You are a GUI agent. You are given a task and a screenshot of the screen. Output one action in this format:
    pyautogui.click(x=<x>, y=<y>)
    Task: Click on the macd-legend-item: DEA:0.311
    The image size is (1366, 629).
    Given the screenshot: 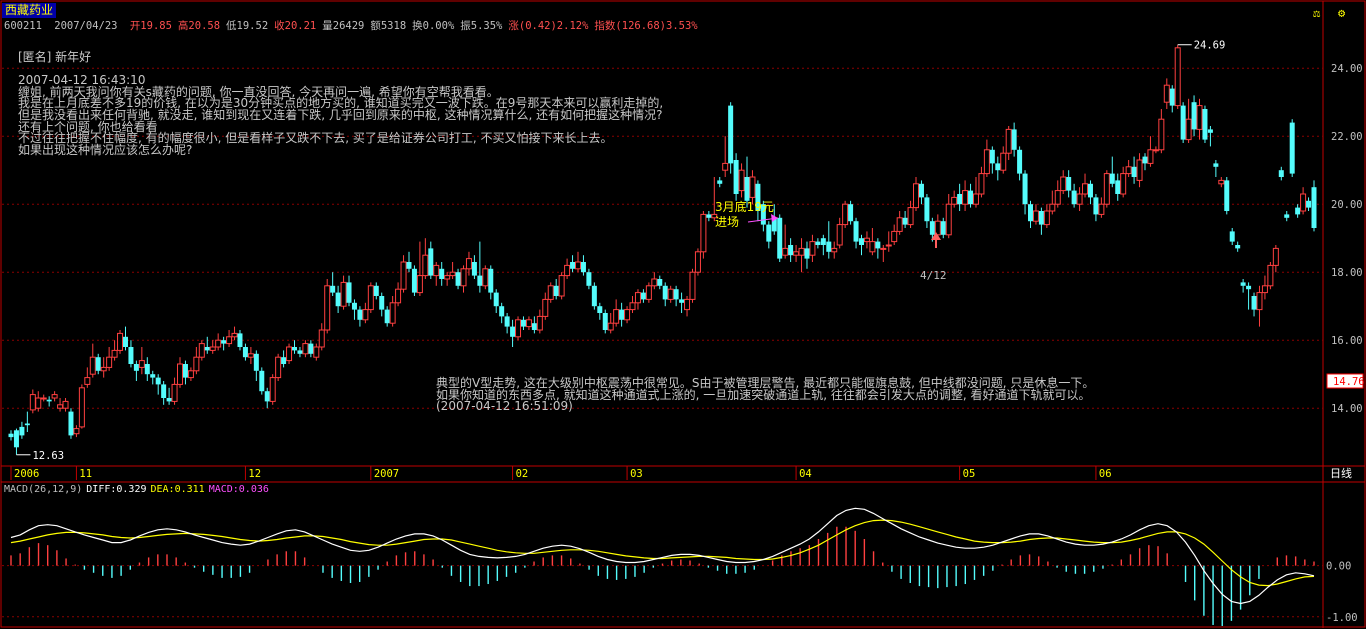 What is the action you would take?
    pyautogui.click(x=177, y=489)
    